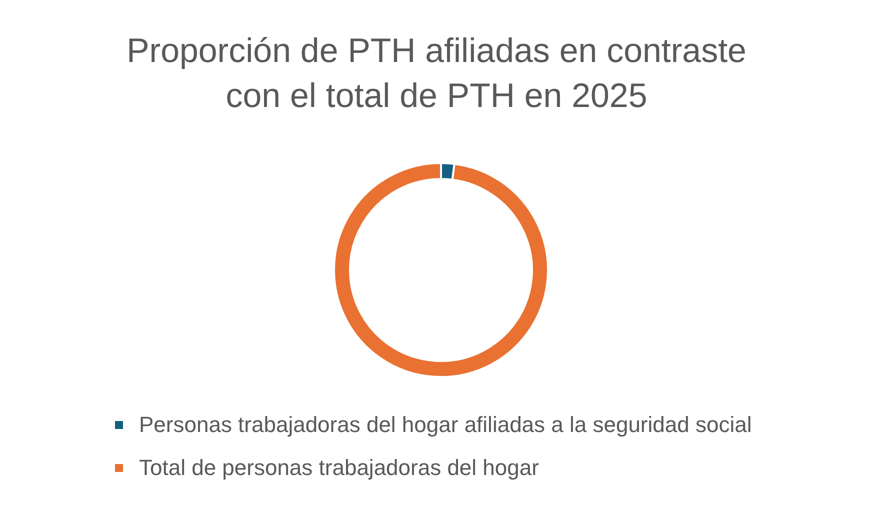 Image resolution: width=873 pixels, height=507 pixels. What do you see at coordinates (445, 424) in the screenshot?
I see `legend-label: Personas trabajadoras del hogar afiliadas a la seguridad social` at bounding box center [445, 424].